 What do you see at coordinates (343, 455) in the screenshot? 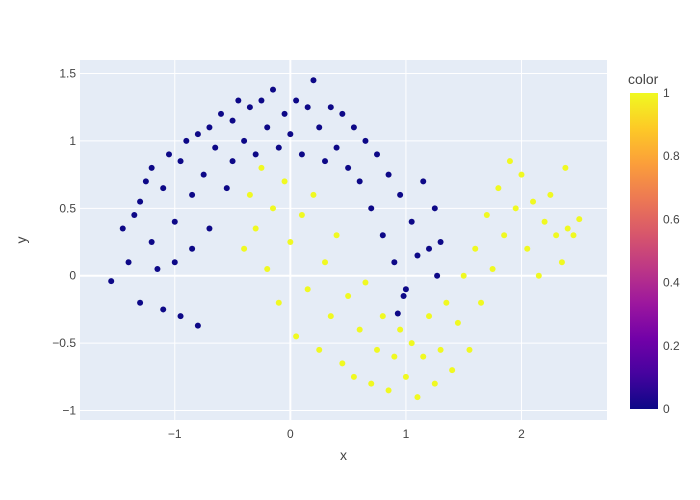
I see `x-axis-title: x` at bounding box center [343, 455].